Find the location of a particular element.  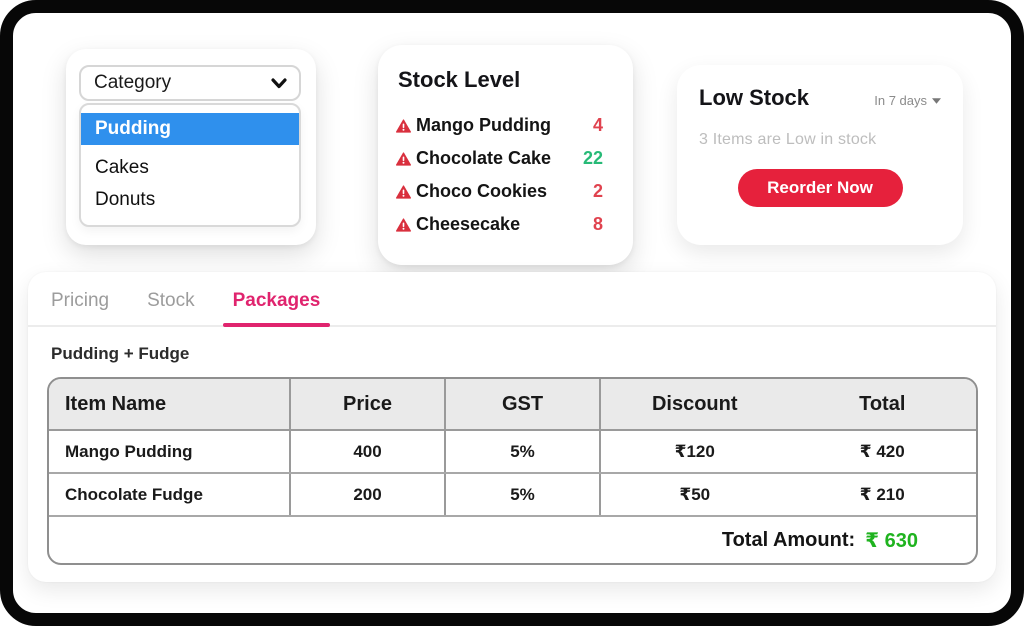

header-total: Total is located at coordinates (882, 403).